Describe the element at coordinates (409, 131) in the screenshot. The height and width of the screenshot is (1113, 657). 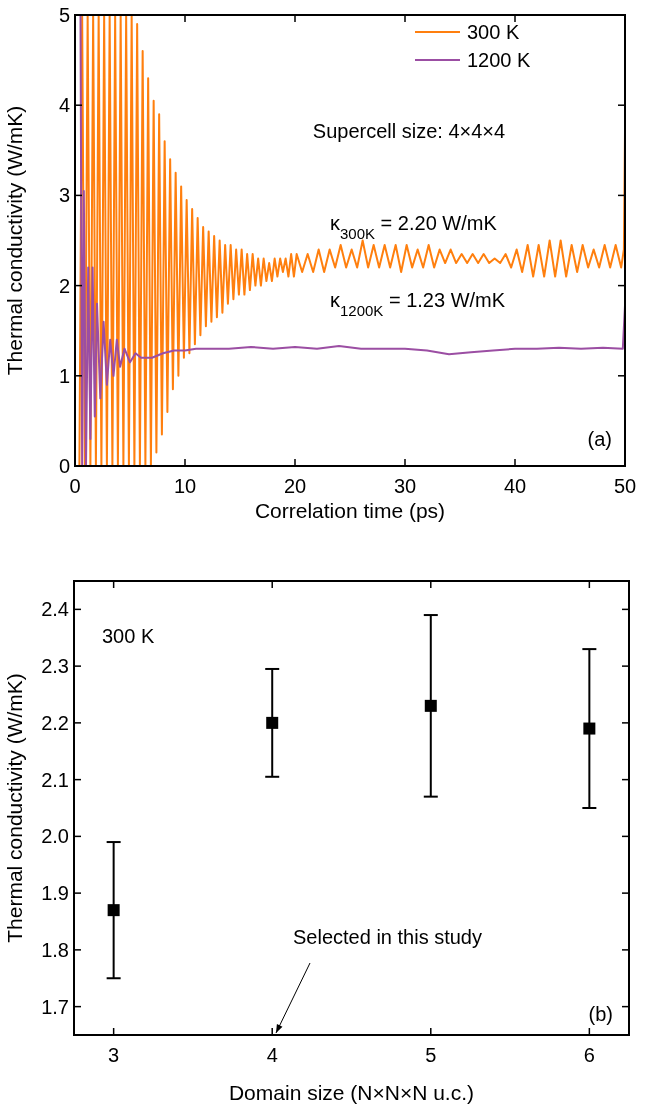
I see `annotation: Supercell size: 4×4×4` at that location.